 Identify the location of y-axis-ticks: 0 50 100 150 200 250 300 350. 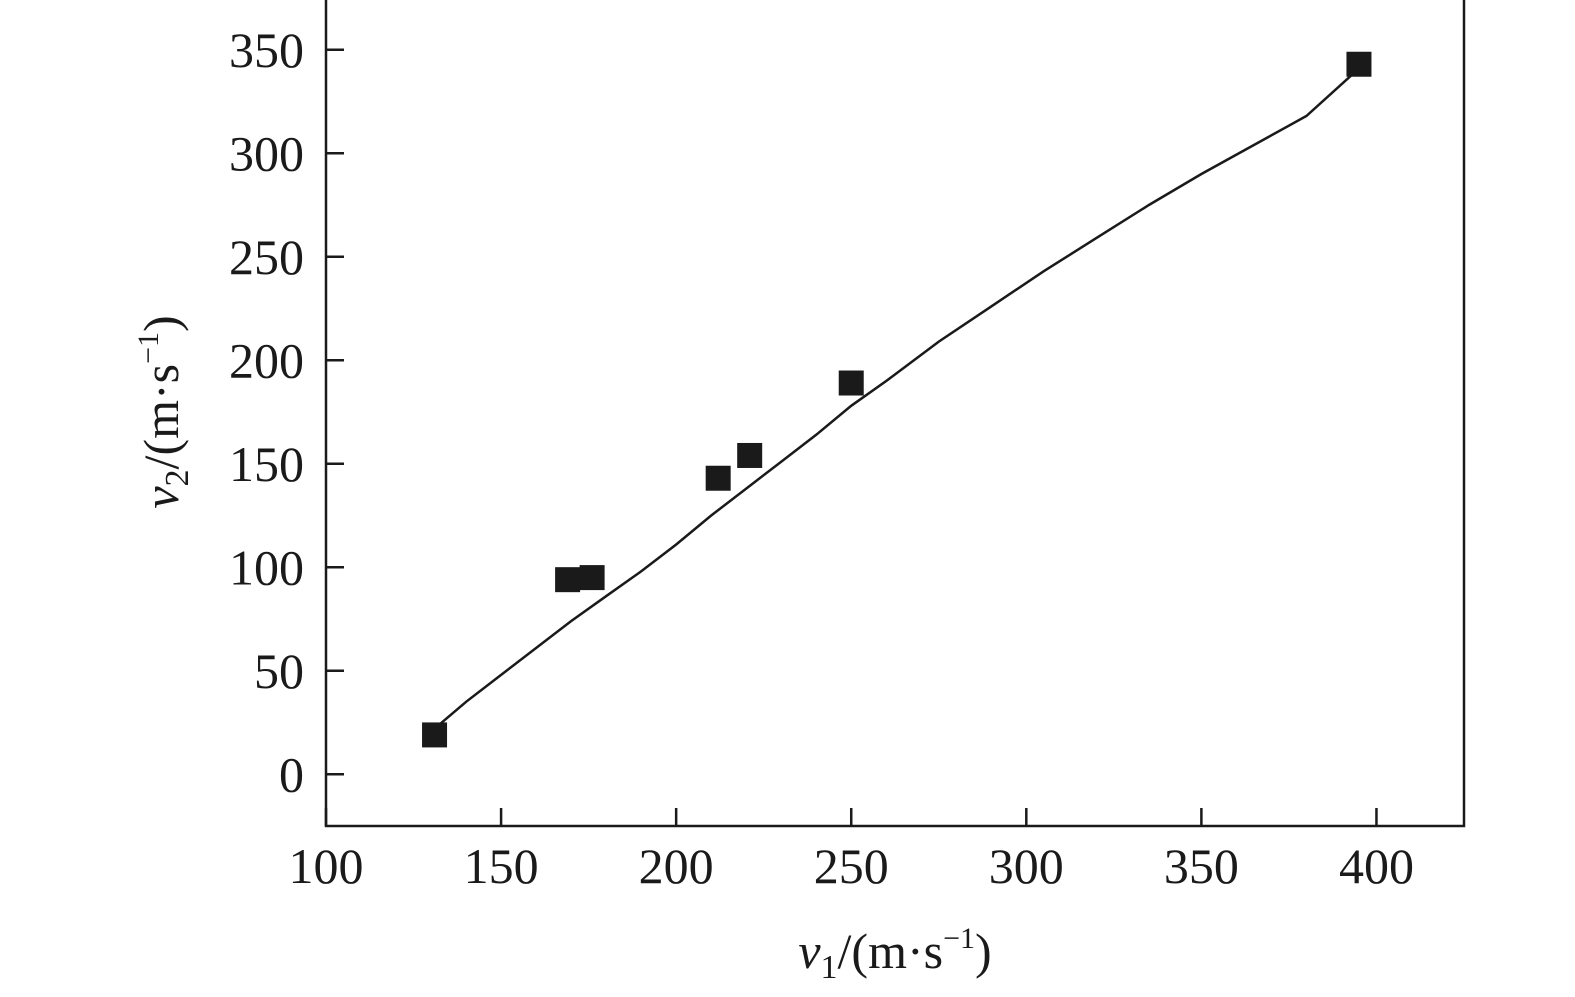
(286, 412).